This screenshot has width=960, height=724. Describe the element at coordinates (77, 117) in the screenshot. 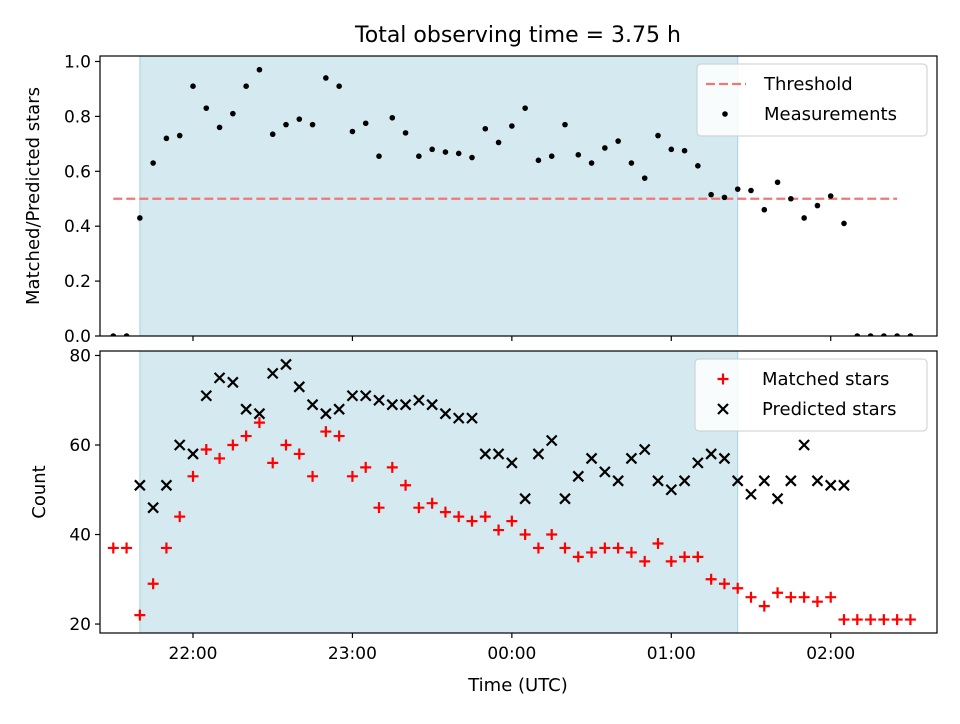

I see `y-tick-label: 0.8` at that location.